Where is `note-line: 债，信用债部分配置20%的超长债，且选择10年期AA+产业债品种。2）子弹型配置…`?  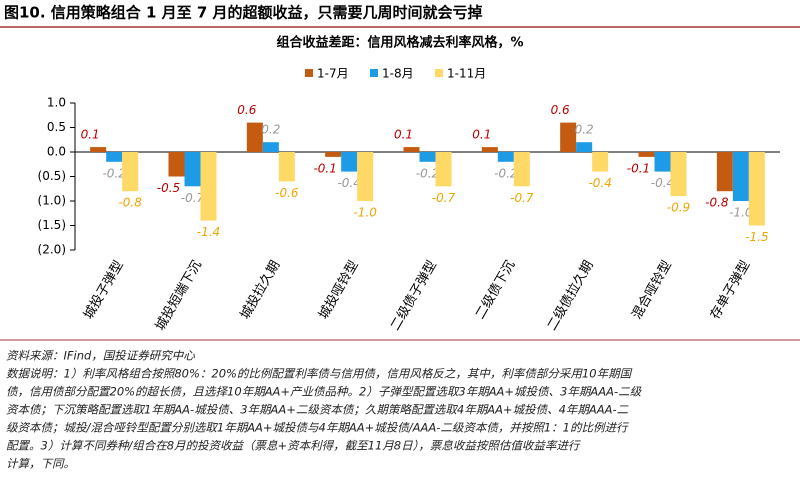
note-line: 债，信用债部分配置20%的超长债，且选择10年期AA+产业债品种。2）子弹型配置… is located at coordinates (324, 392).